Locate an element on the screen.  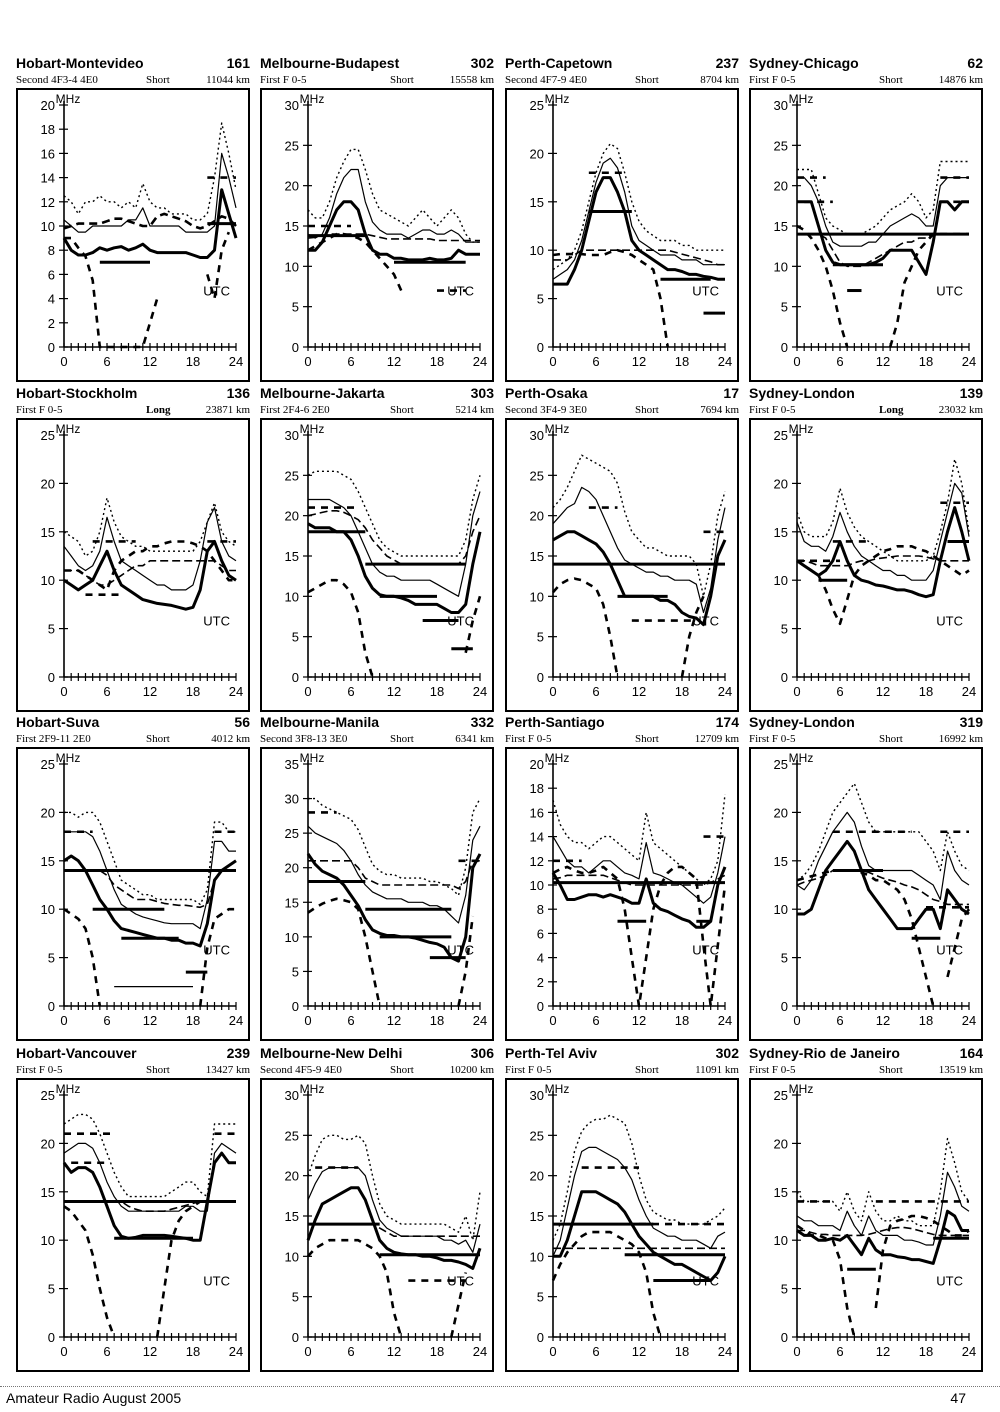
panel-title: Sydney-London is located at coordinates (802, 722).